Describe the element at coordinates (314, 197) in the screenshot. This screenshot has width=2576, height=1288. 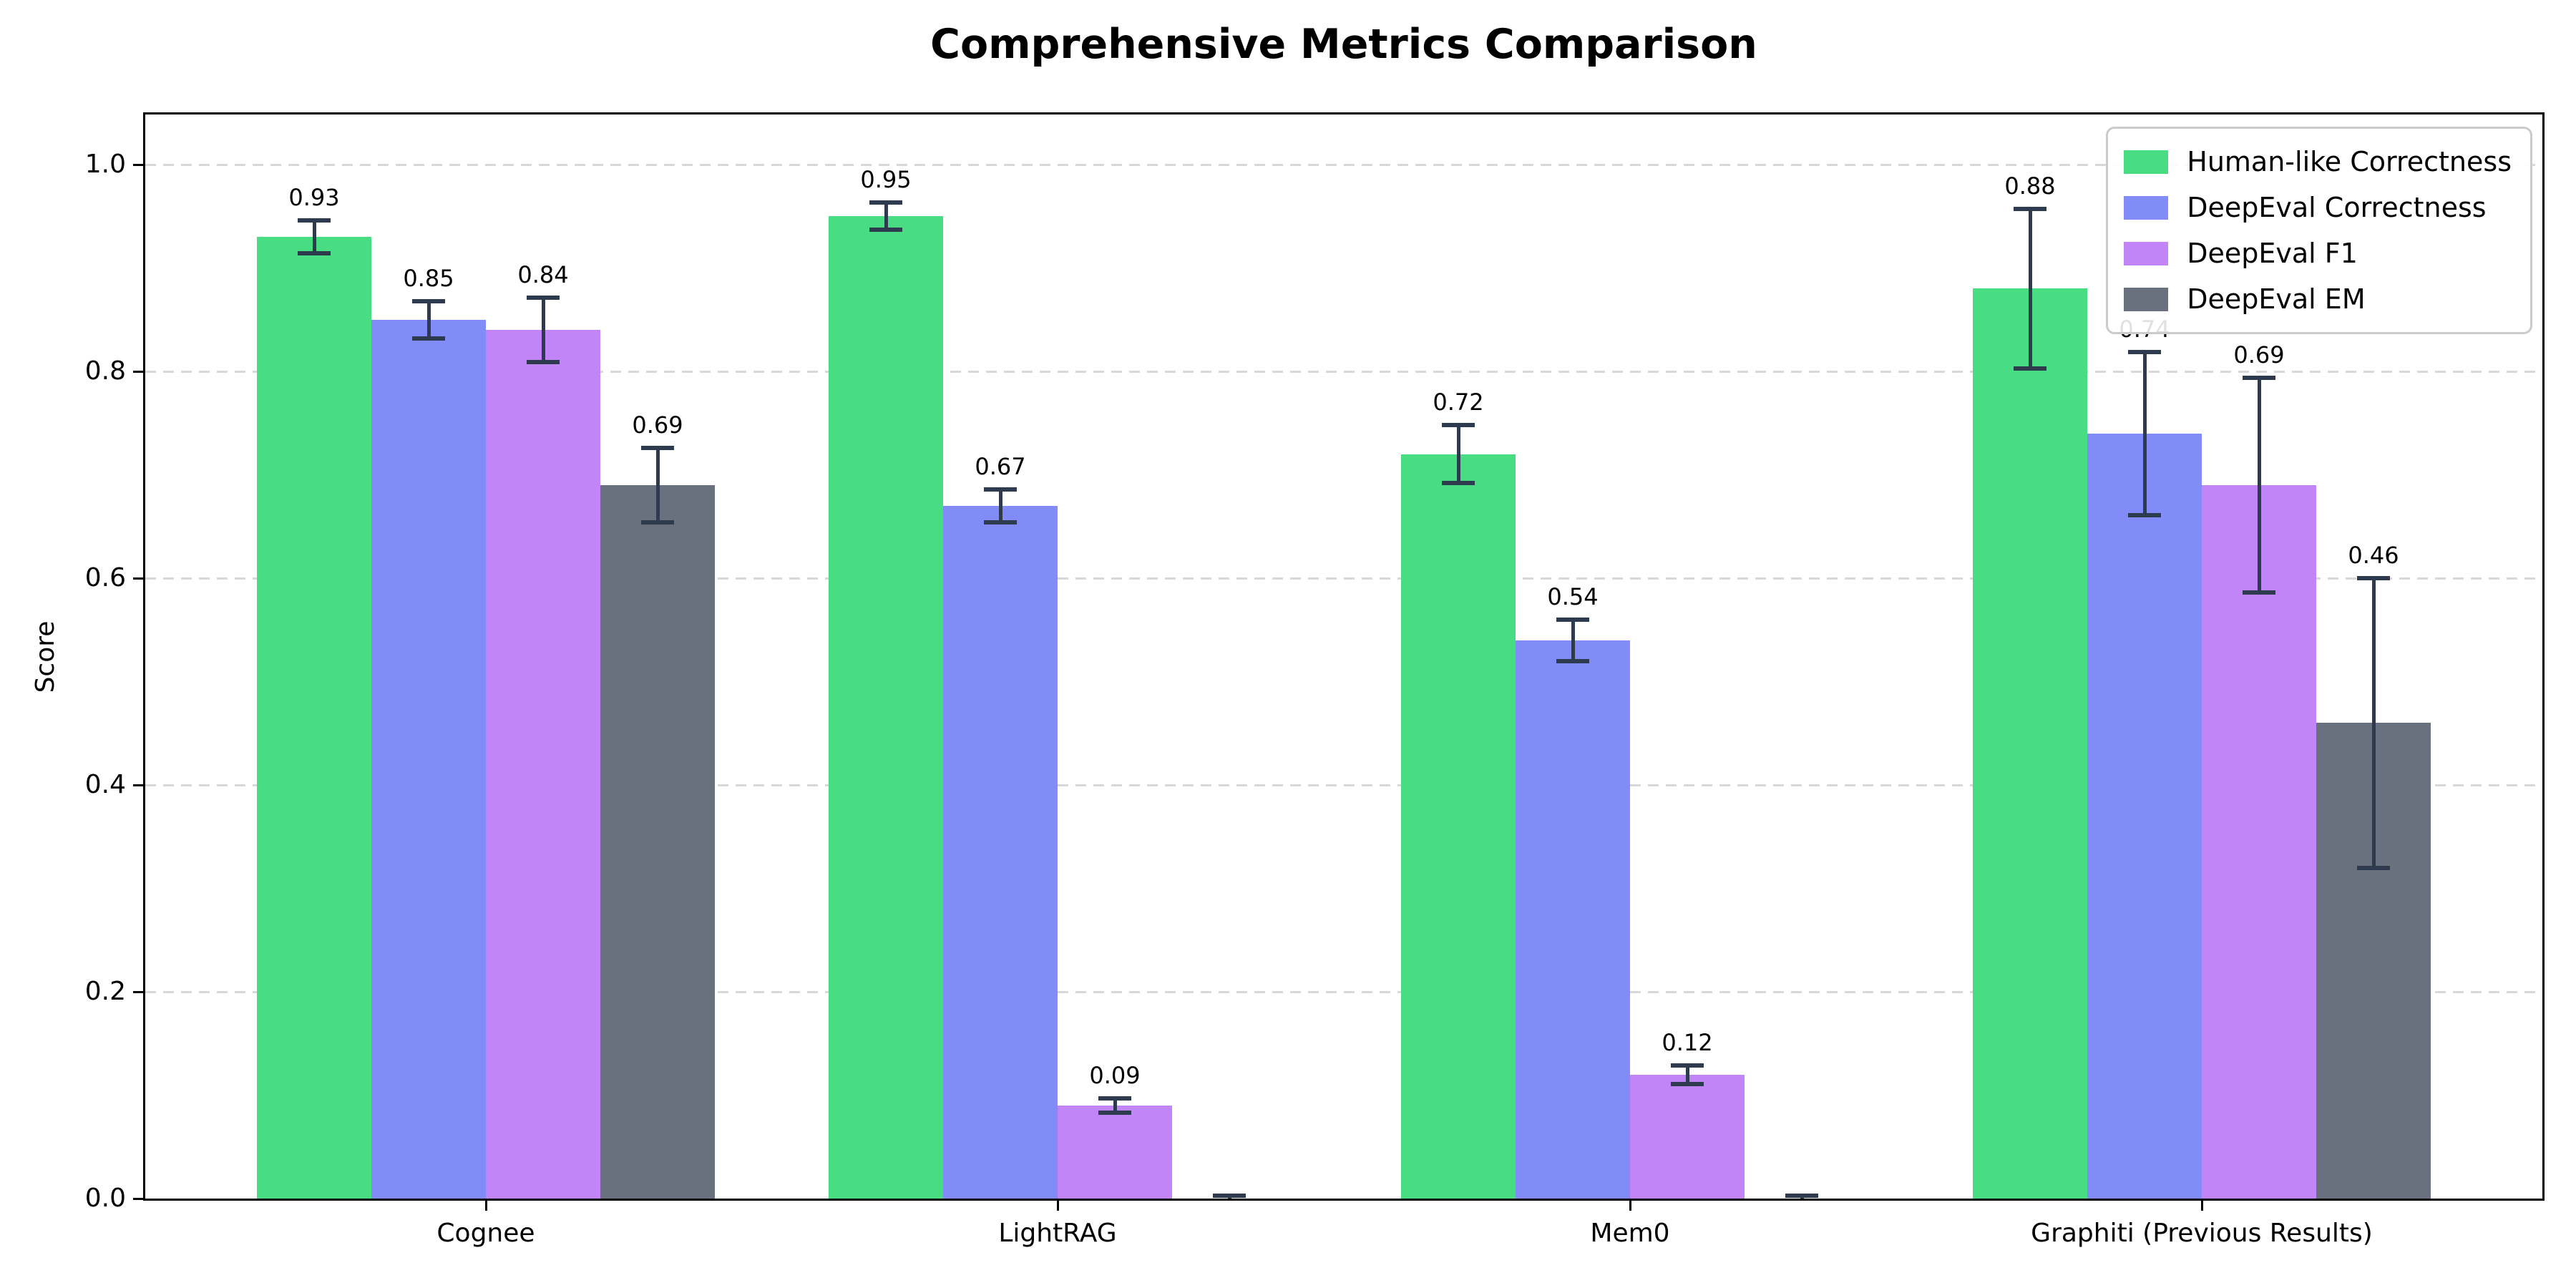
I see `bar-value-label: 0.93` at that location.